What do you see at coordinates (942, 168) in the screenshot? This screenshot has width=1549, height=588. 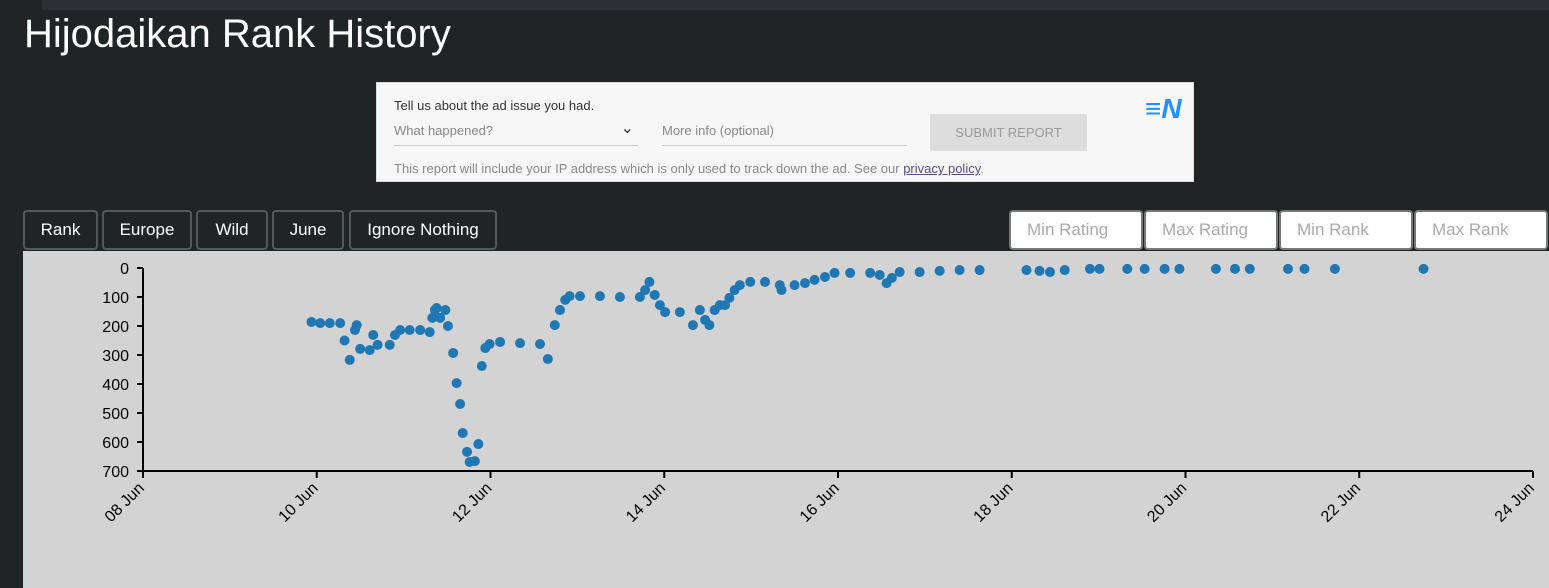 I see `privacy-link: privacy policy` at bounding box center [942, 168].